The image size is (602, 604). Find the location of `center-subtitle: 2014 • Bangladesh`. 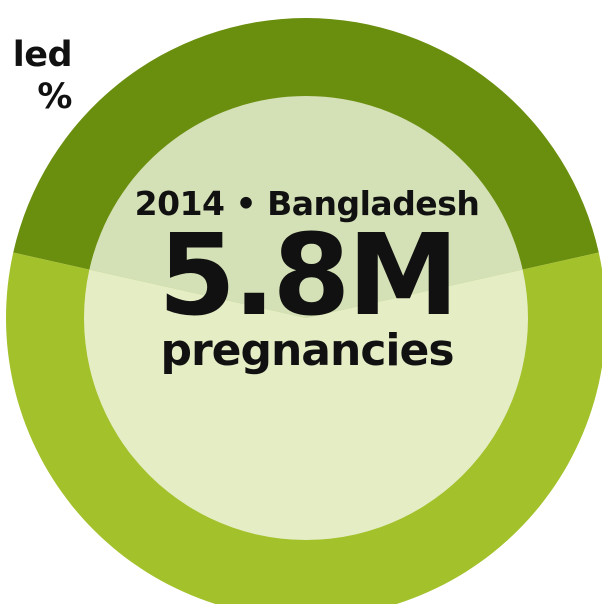

center-subtitle: 2014 • Bangladesh is located at coordinates (307, 203).